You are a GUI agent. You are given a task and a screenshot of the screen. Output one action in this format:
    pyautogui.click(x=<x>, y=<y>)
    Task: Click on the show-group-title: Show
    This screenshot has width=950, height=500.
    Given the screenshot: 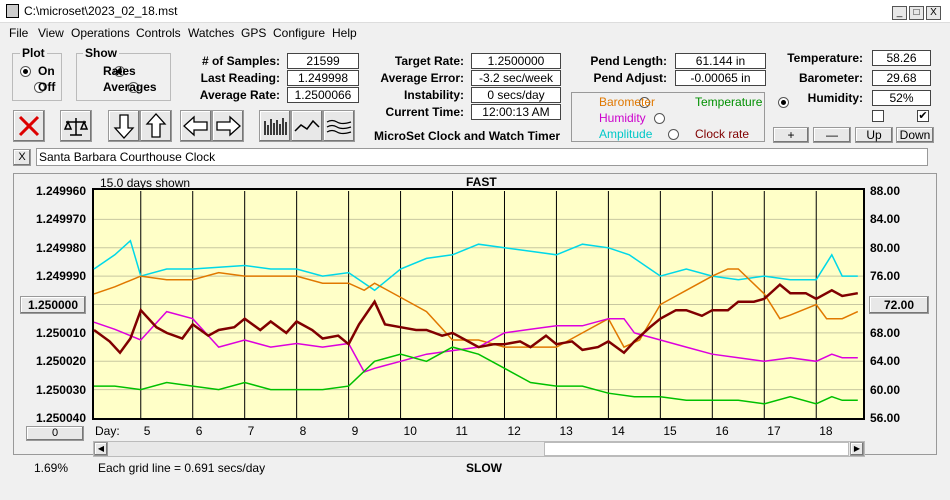 What is the action you would take?
    pyautogui.click(x=101, y=53)
    